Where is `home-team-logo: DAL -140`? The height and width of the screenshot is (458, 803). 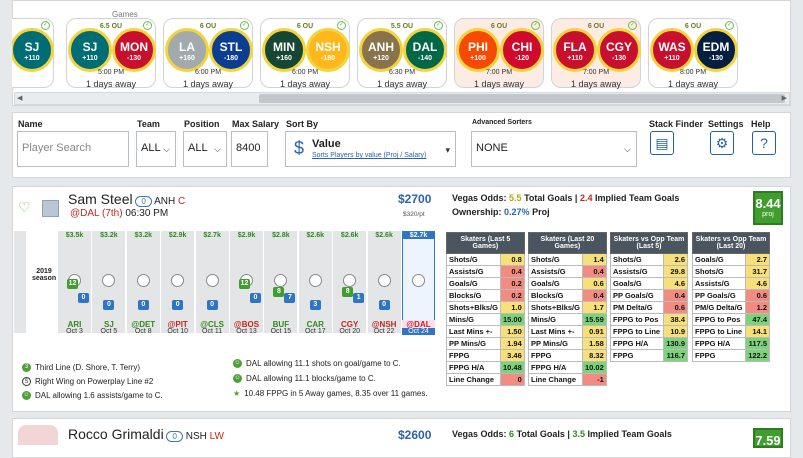 home-team-logo: DAL -140 is located at coordinates (425, 50).